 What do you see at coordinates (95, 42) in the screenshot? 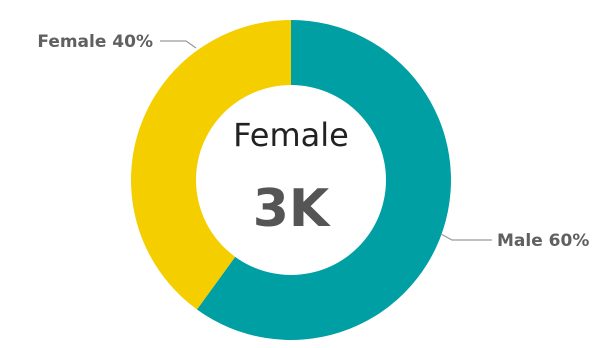
I see `slice-label-female: Female 40%` at bounding box center [95, 42].